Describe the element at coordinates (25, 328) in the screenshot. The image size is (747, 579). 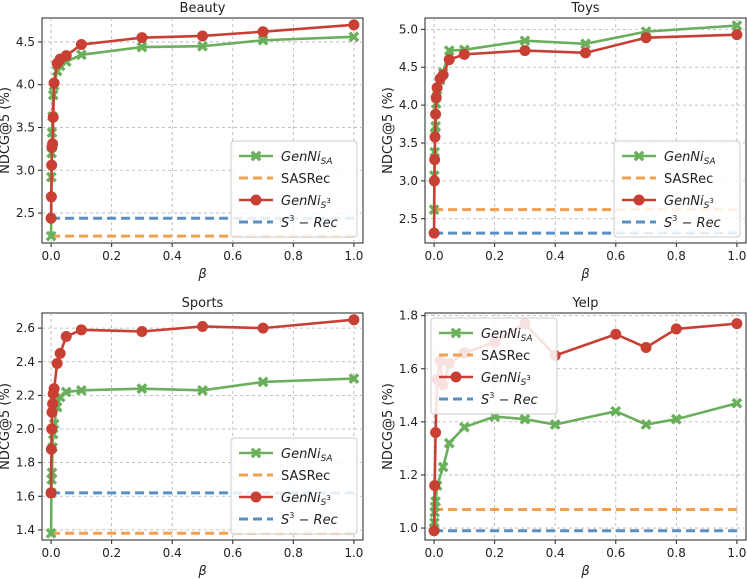
I see `y-tick-label: 2.6` at that location.